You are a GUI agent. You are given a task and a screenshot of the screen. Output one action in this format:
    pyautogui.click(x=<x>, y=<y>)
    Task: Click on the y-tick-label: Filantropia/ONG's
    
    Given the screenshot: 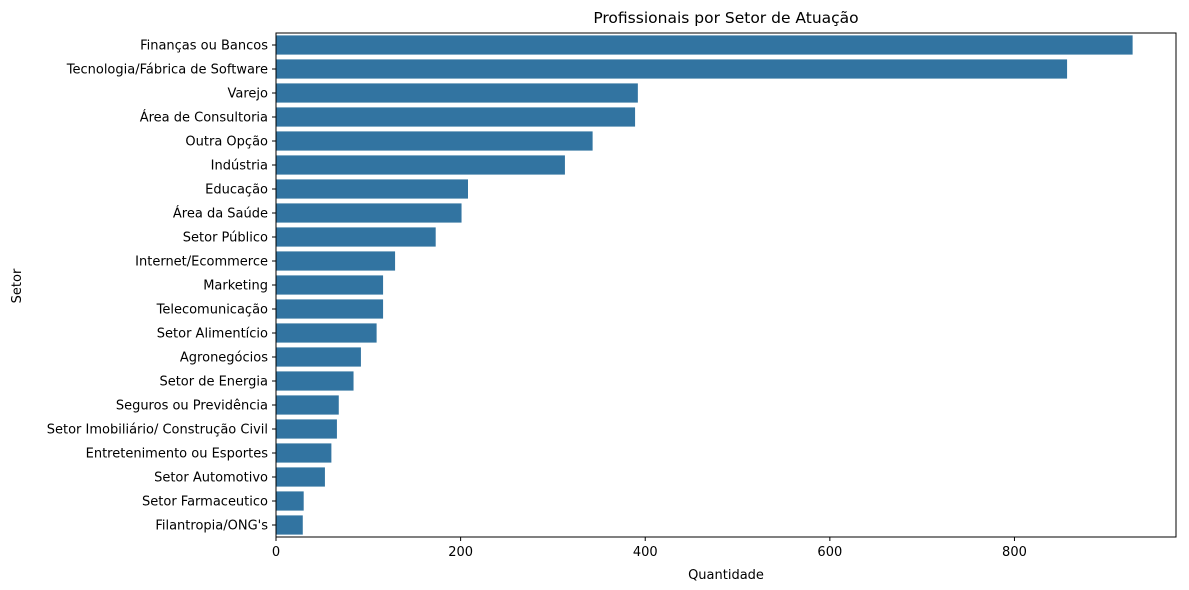 What is the action you would take?
    pyautogui.click(x=211, y=526)
    